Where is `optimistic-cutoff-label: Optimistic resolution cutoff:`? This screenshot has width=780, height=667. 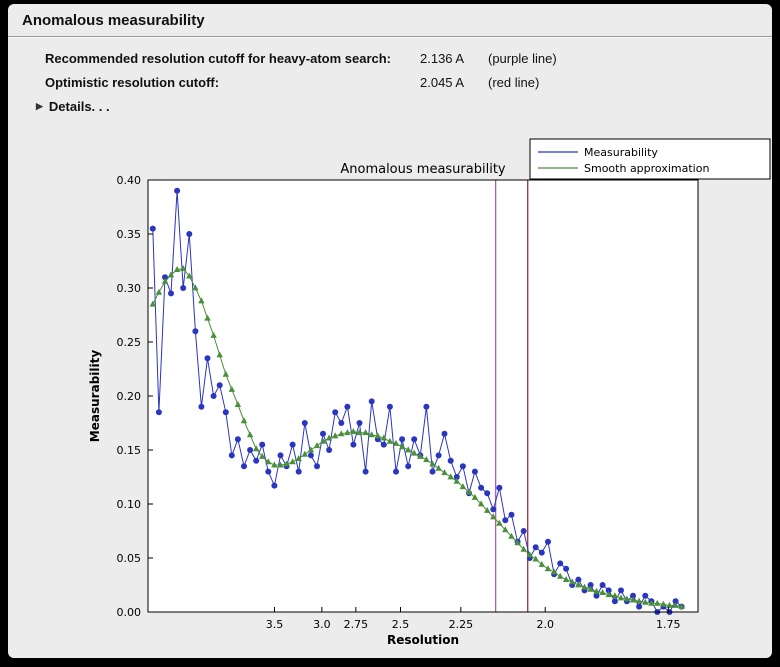
optimistic-cutoff-label: Optimistic resolution cutoff: is located at coordinates (132, 82).